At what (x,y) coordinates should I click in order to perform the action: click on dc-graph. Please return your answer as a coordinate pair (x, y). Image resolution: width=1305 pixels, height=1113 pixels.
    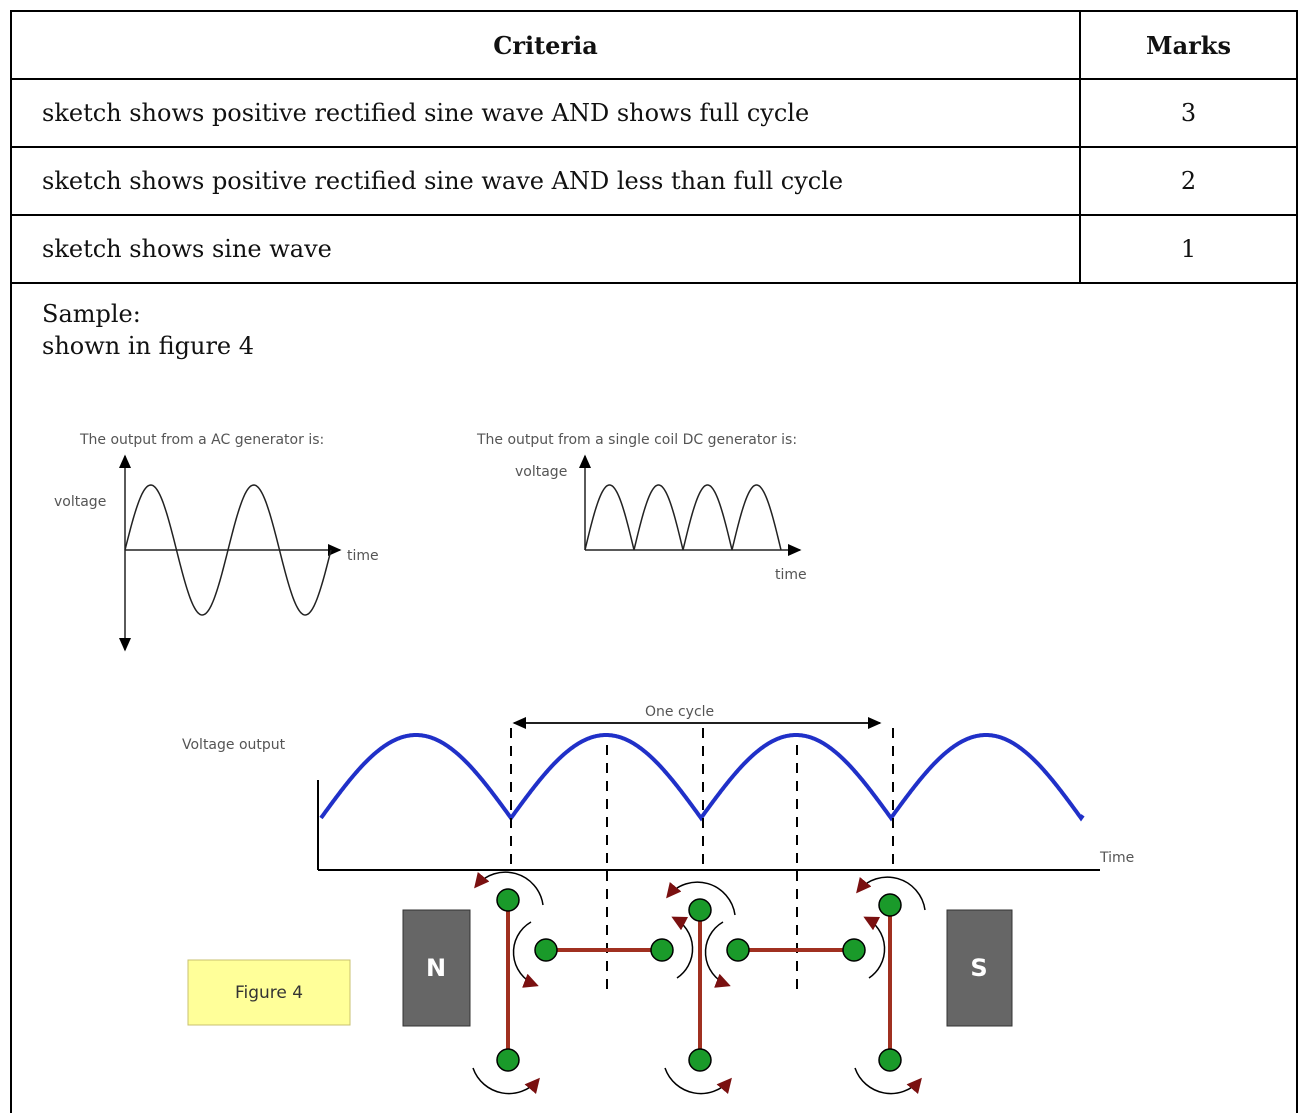
    Looking at the image, I should click on (690, 505).